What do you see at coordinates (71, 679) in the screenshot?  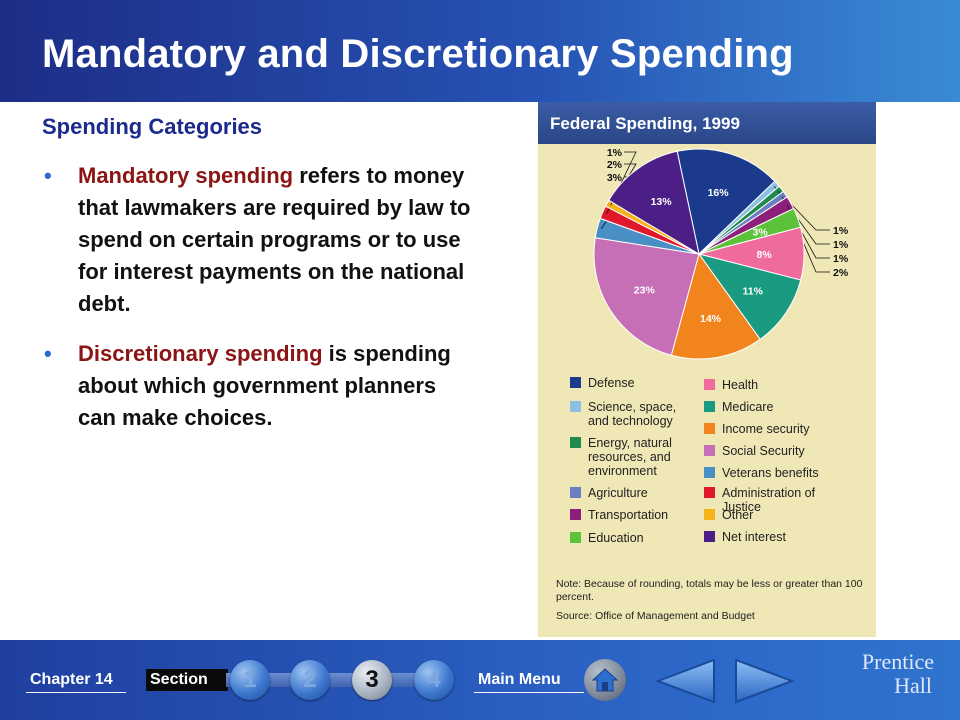 I see `chapter-label: Chapter 14` at bounding box center [71, 679].